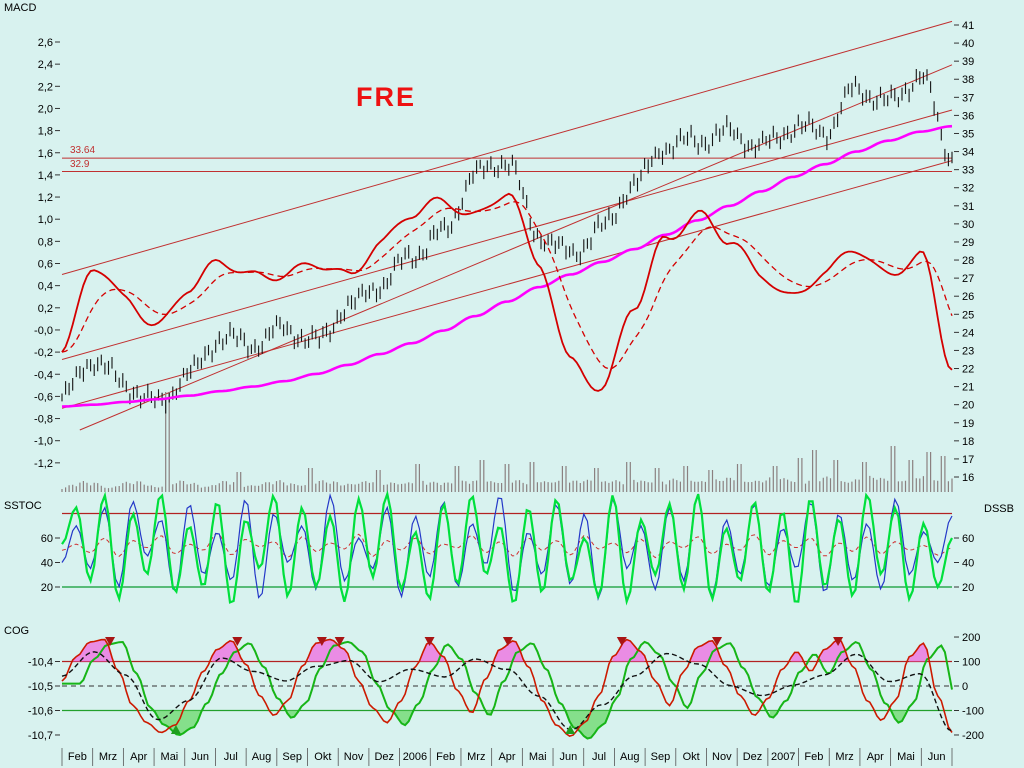  I want to click on svg-text: 37, so click(968, 98).